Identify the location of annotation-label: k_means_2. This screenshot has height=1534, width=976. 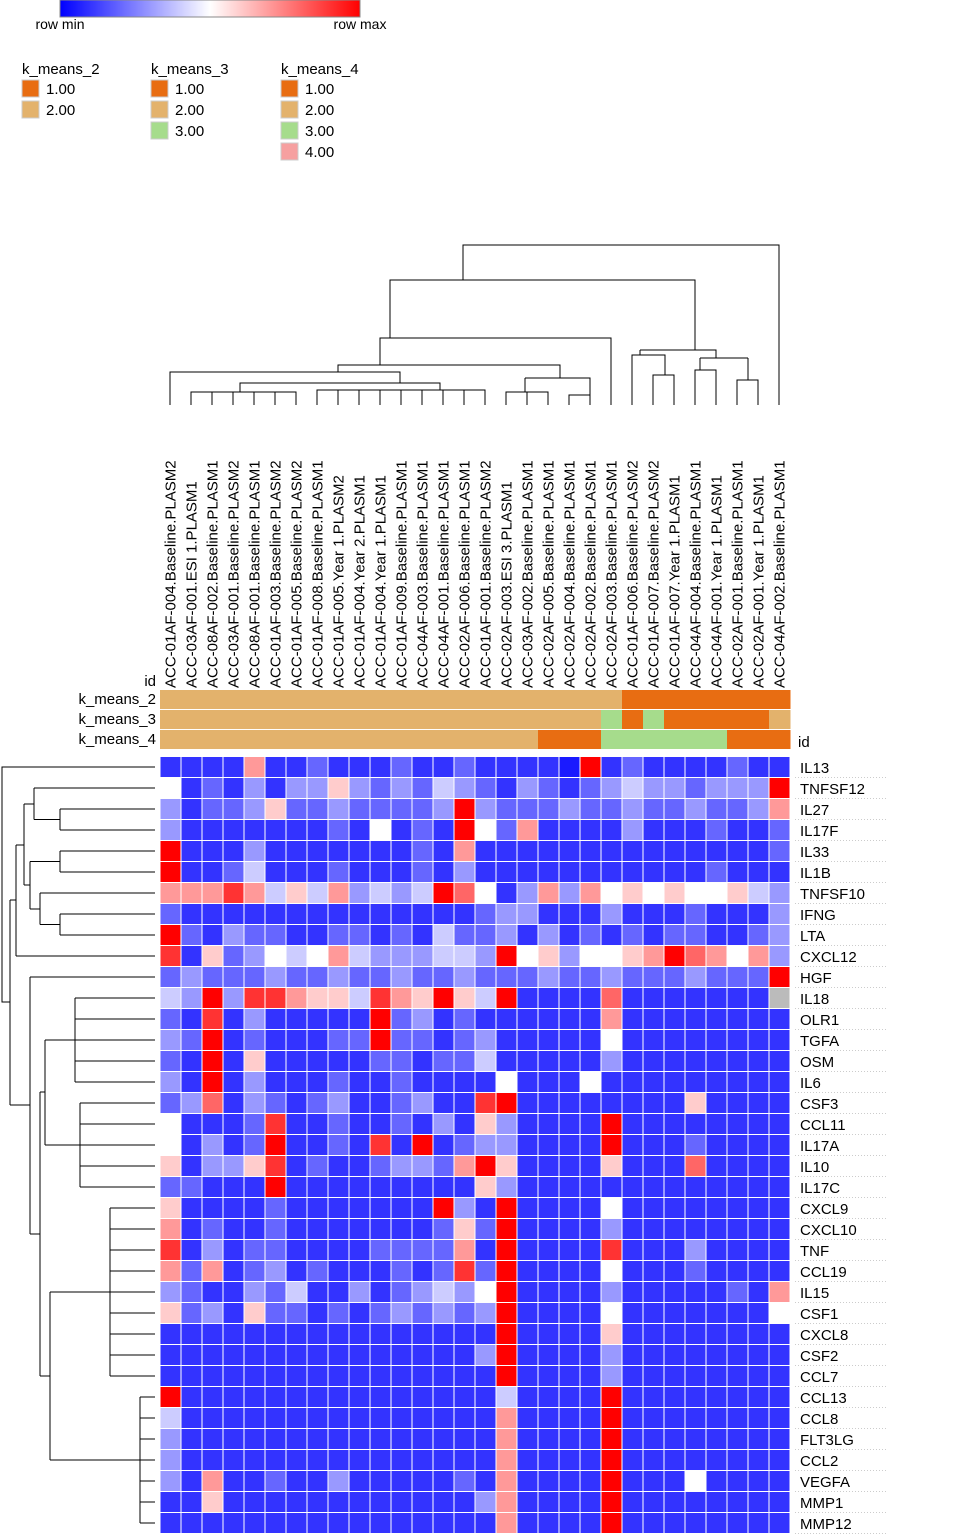
(117, 699).